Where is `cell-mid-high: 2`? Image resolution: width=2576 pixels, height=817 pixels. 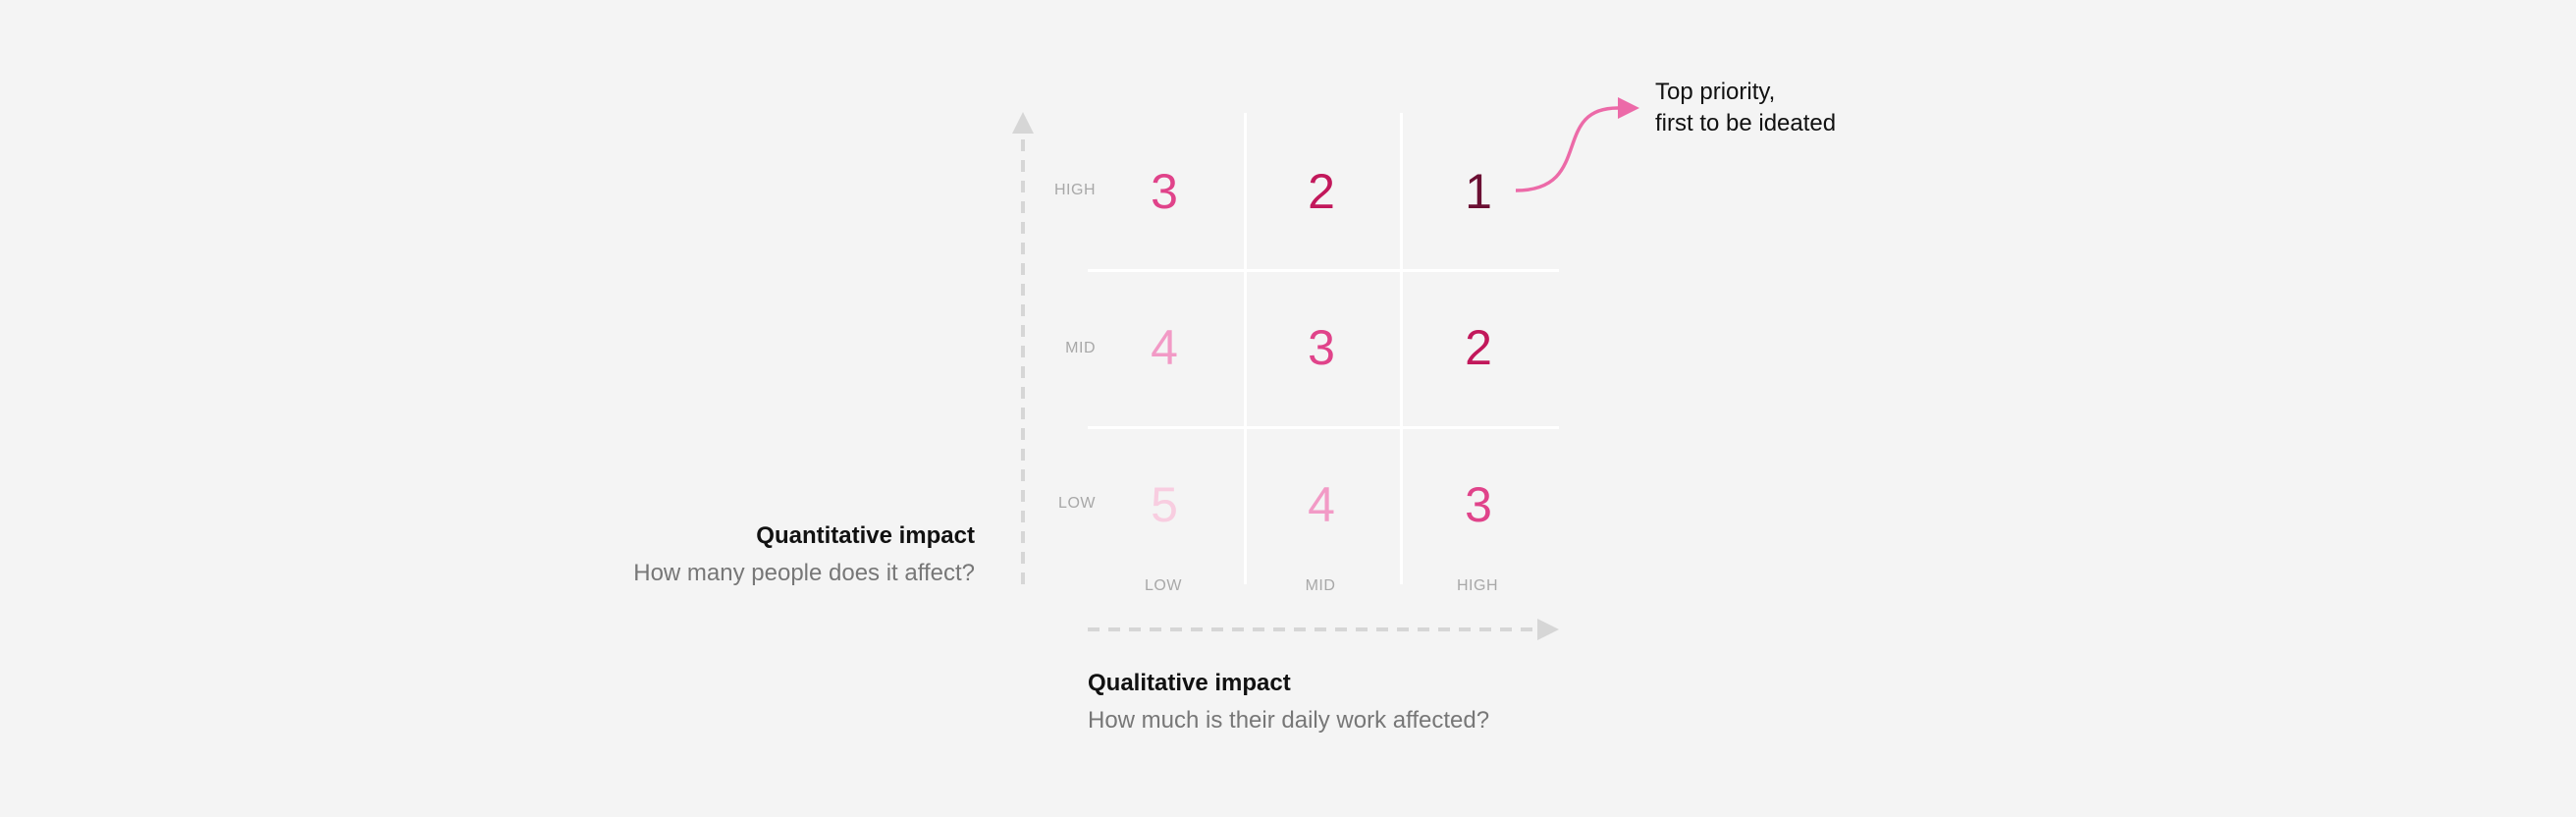
cell-mid-high: 2 is located at coordinates (1478, 347).